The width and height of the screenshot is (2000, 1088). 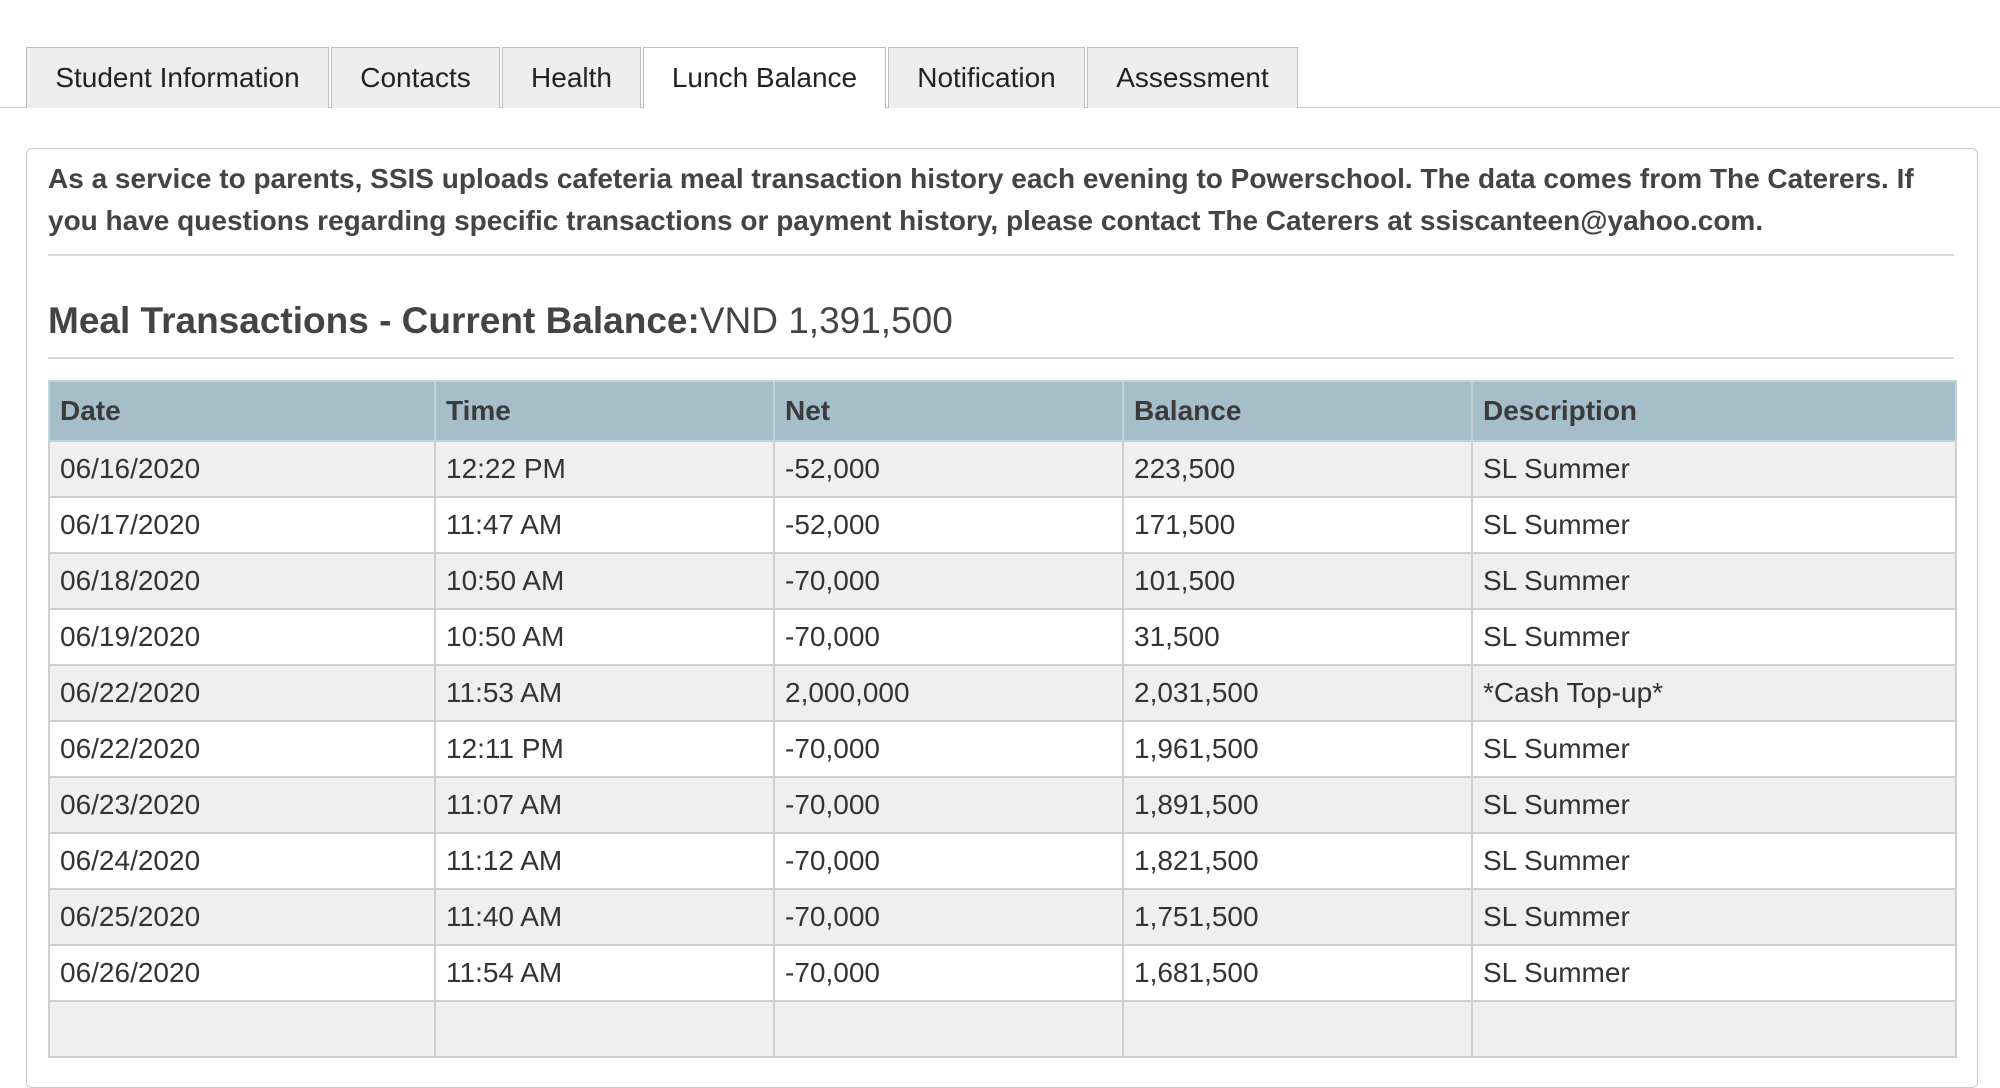 What do you see at coordinates (1297, 805) in the screenshot?
I see `cell-balance: 1,891,500` at bounding box center [1297, 805].